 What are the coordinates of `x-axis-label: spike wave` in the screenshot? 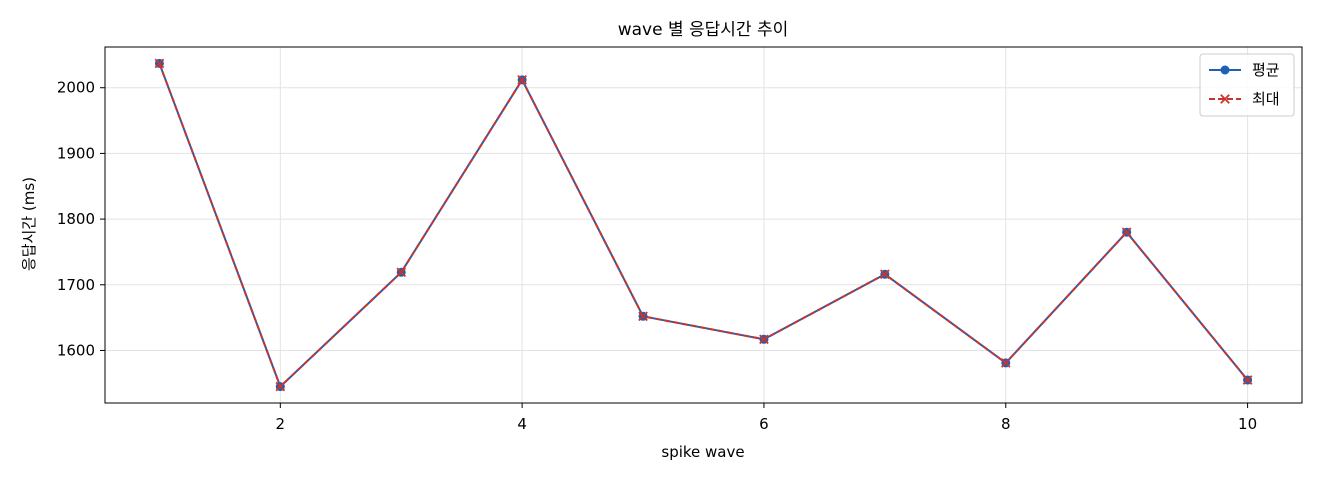 It's located at (702, 452).